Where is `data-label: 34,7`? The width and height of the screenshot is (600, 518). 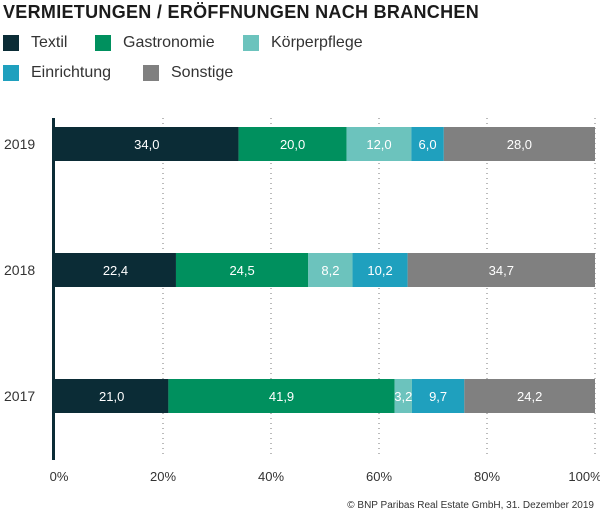
data-label: 34,7 is located at coordinates (501, 270).